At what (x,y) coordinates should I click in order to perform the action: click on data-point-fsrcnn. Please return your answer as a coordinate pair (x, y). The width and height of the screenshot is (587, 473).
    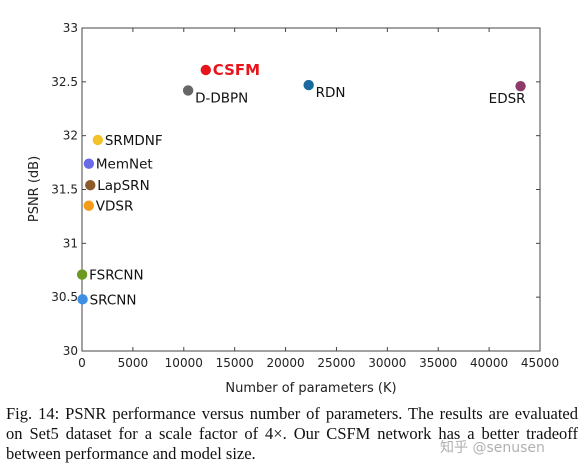
    Looking at the image, I should click on (82, 274).